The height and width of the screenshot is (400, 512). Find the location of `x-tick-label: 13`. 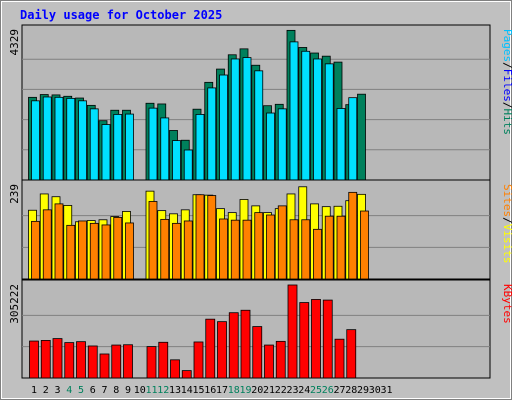

x-tick-label: 13 is located at coordinates (175, 390).